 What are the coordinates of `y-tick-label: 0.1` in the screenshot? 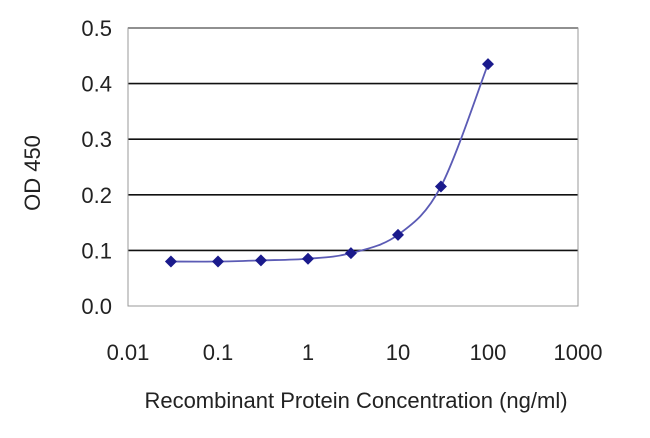 It's located at (96, 250).